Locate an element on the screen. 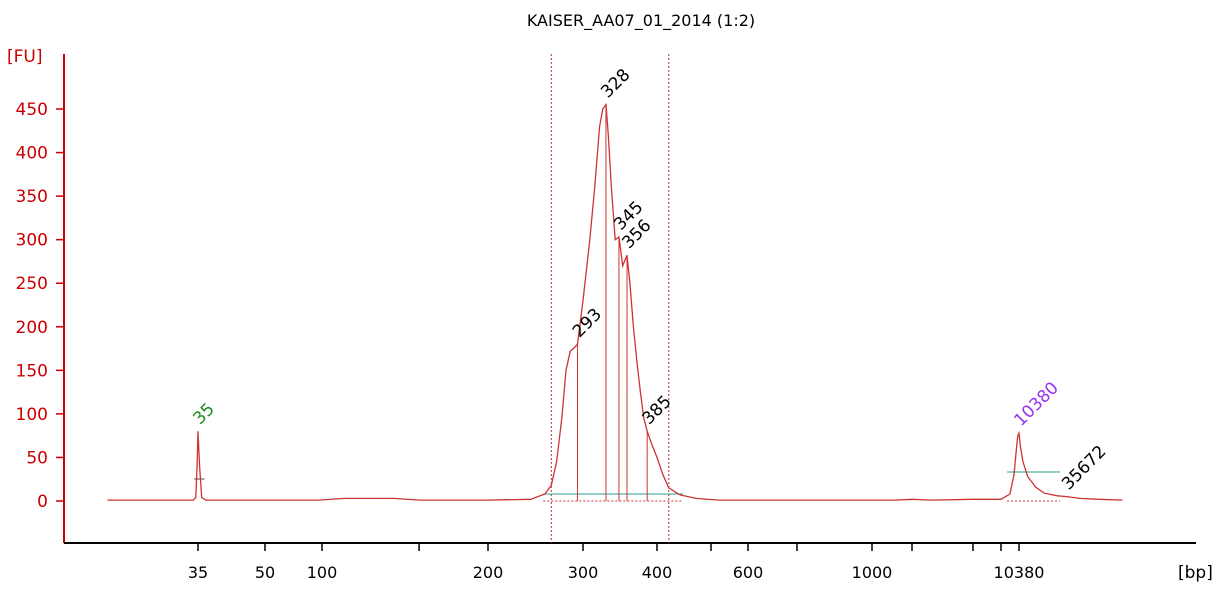  peak-label: 328 is located at coordinates (615, 83).